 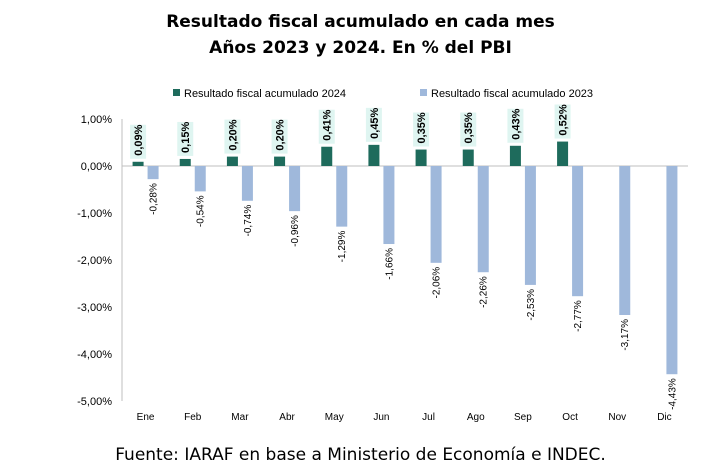 What do you see at coordinates (578, 316) in the screenshot?
I see `data-label-2023: -2,77%` at bounding box center [578, 316].